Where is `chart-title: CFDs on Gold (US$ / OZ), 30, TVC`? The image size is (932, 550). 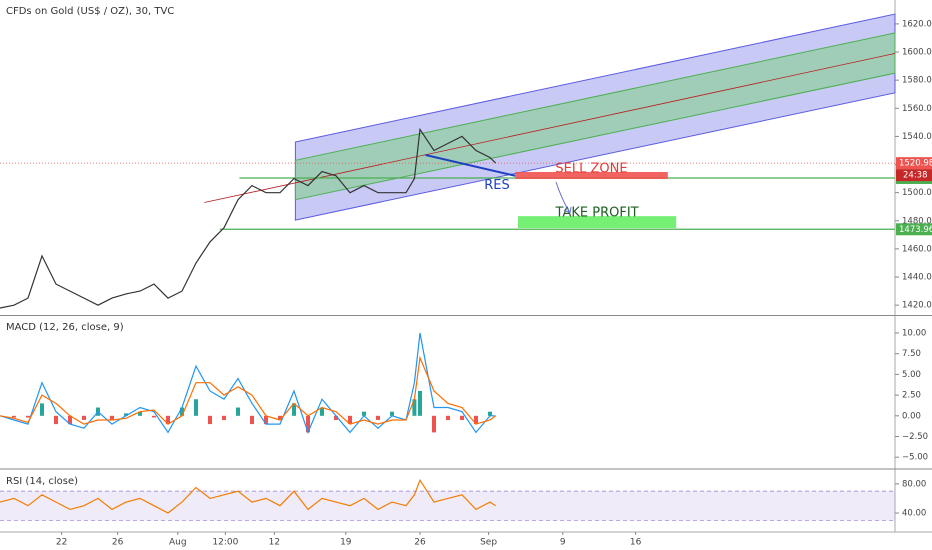
chart-title: CFDs on Gold (US$ / OZ), 30, TVC is located at coordinates (90, 11).